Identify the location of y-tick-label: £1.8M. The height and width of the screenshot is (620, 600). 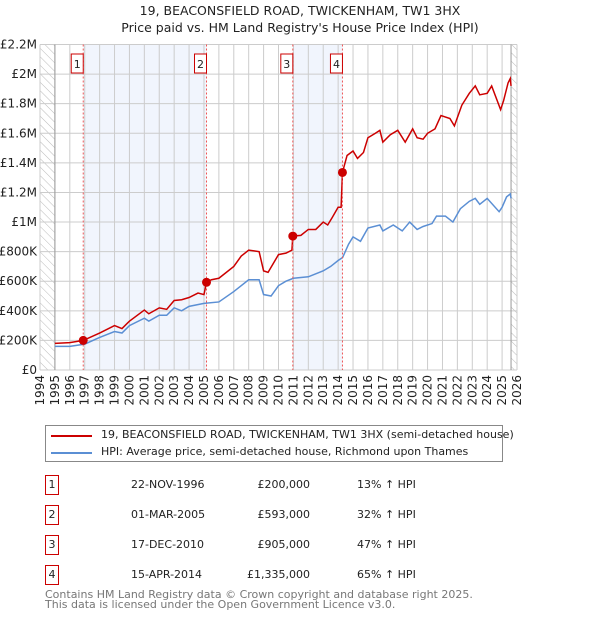
(18, 104).